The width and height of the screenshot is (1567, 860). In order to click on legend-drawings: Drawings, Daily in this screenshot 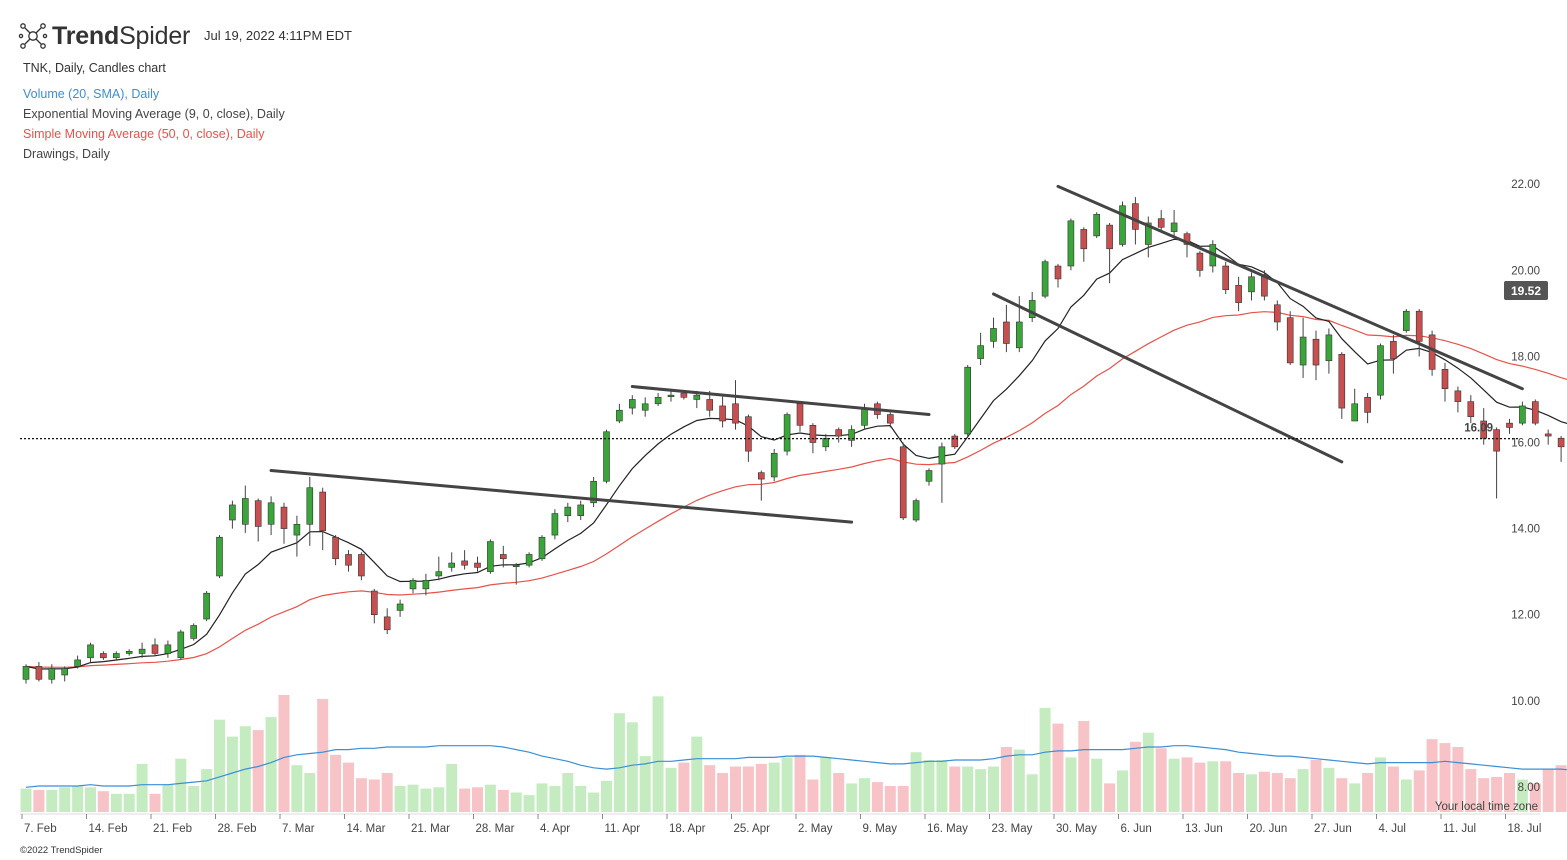, I will do `click(66, 154)`.